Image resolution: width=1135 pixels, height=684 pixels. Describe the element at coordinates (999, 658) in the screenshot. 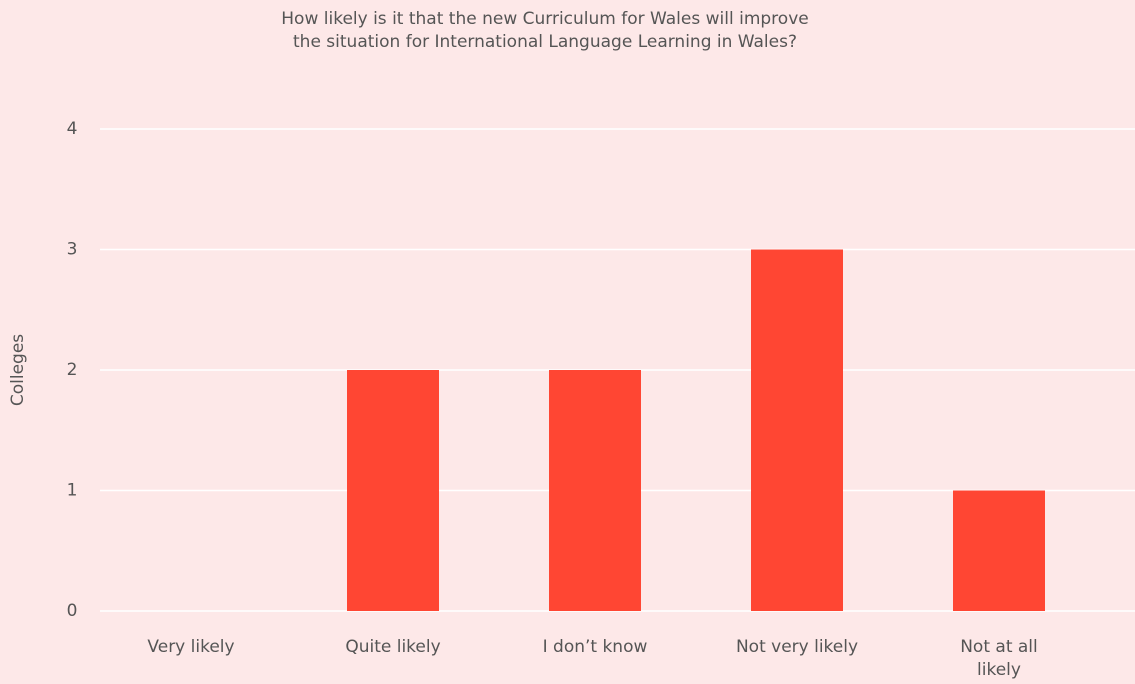

I see `x-tick-label: Not at all likely` at that location.